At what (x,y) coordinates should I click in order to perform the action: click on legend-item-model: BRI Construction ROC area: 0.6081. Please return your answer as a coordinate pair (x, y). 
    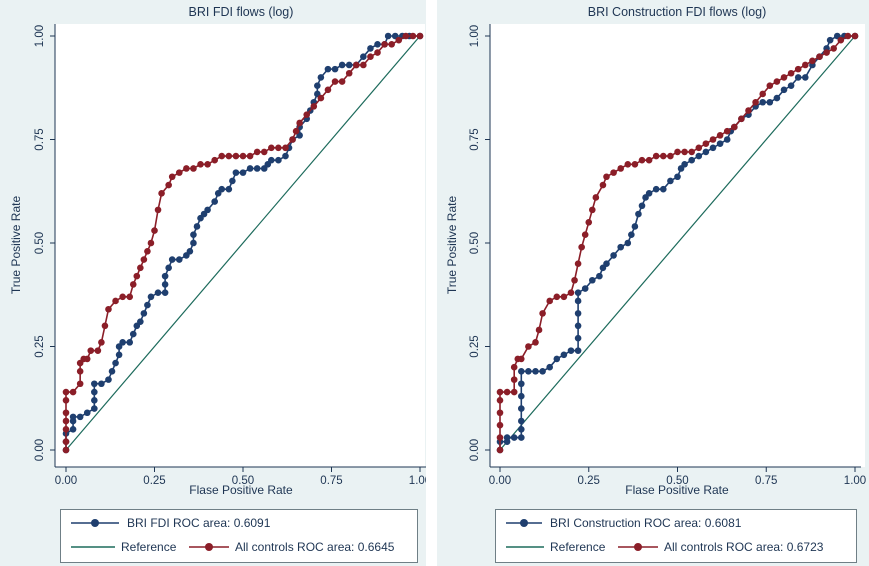
    Looking at the image, I should click on (622, 523).